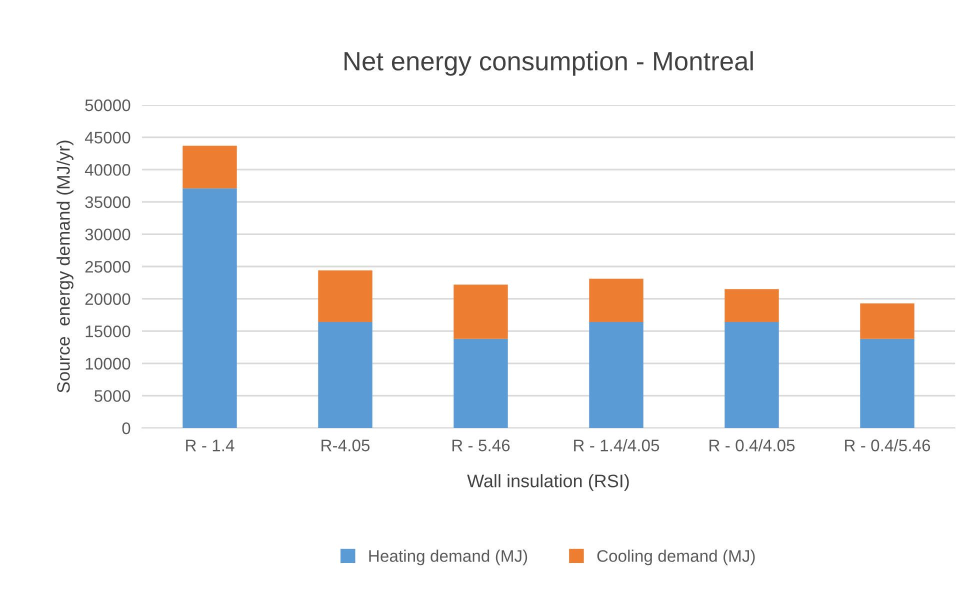 This screenshot has width=968, height=592. What do you see at coordinates (548, 482) in the screenshot?
I see `x-axis-title: Wall insulation (RSI)` at bounding box center [548, 482].